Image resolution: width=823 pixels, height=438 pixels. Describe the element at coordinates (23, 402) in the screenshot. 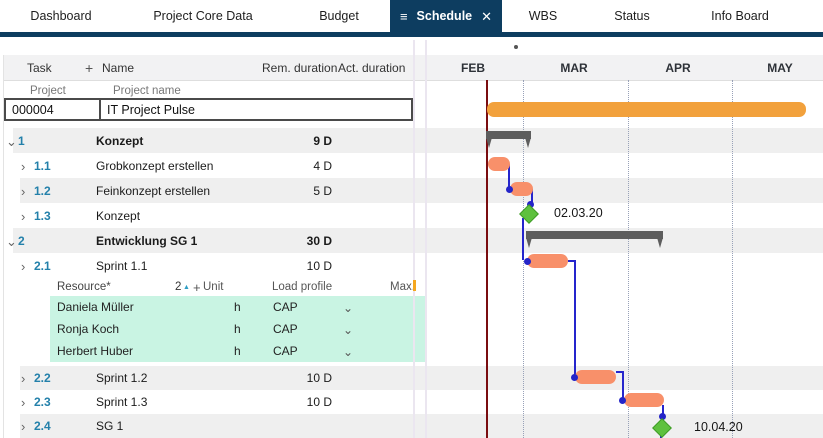

I see `row-chevron-icon-2.3: ›` at that location.